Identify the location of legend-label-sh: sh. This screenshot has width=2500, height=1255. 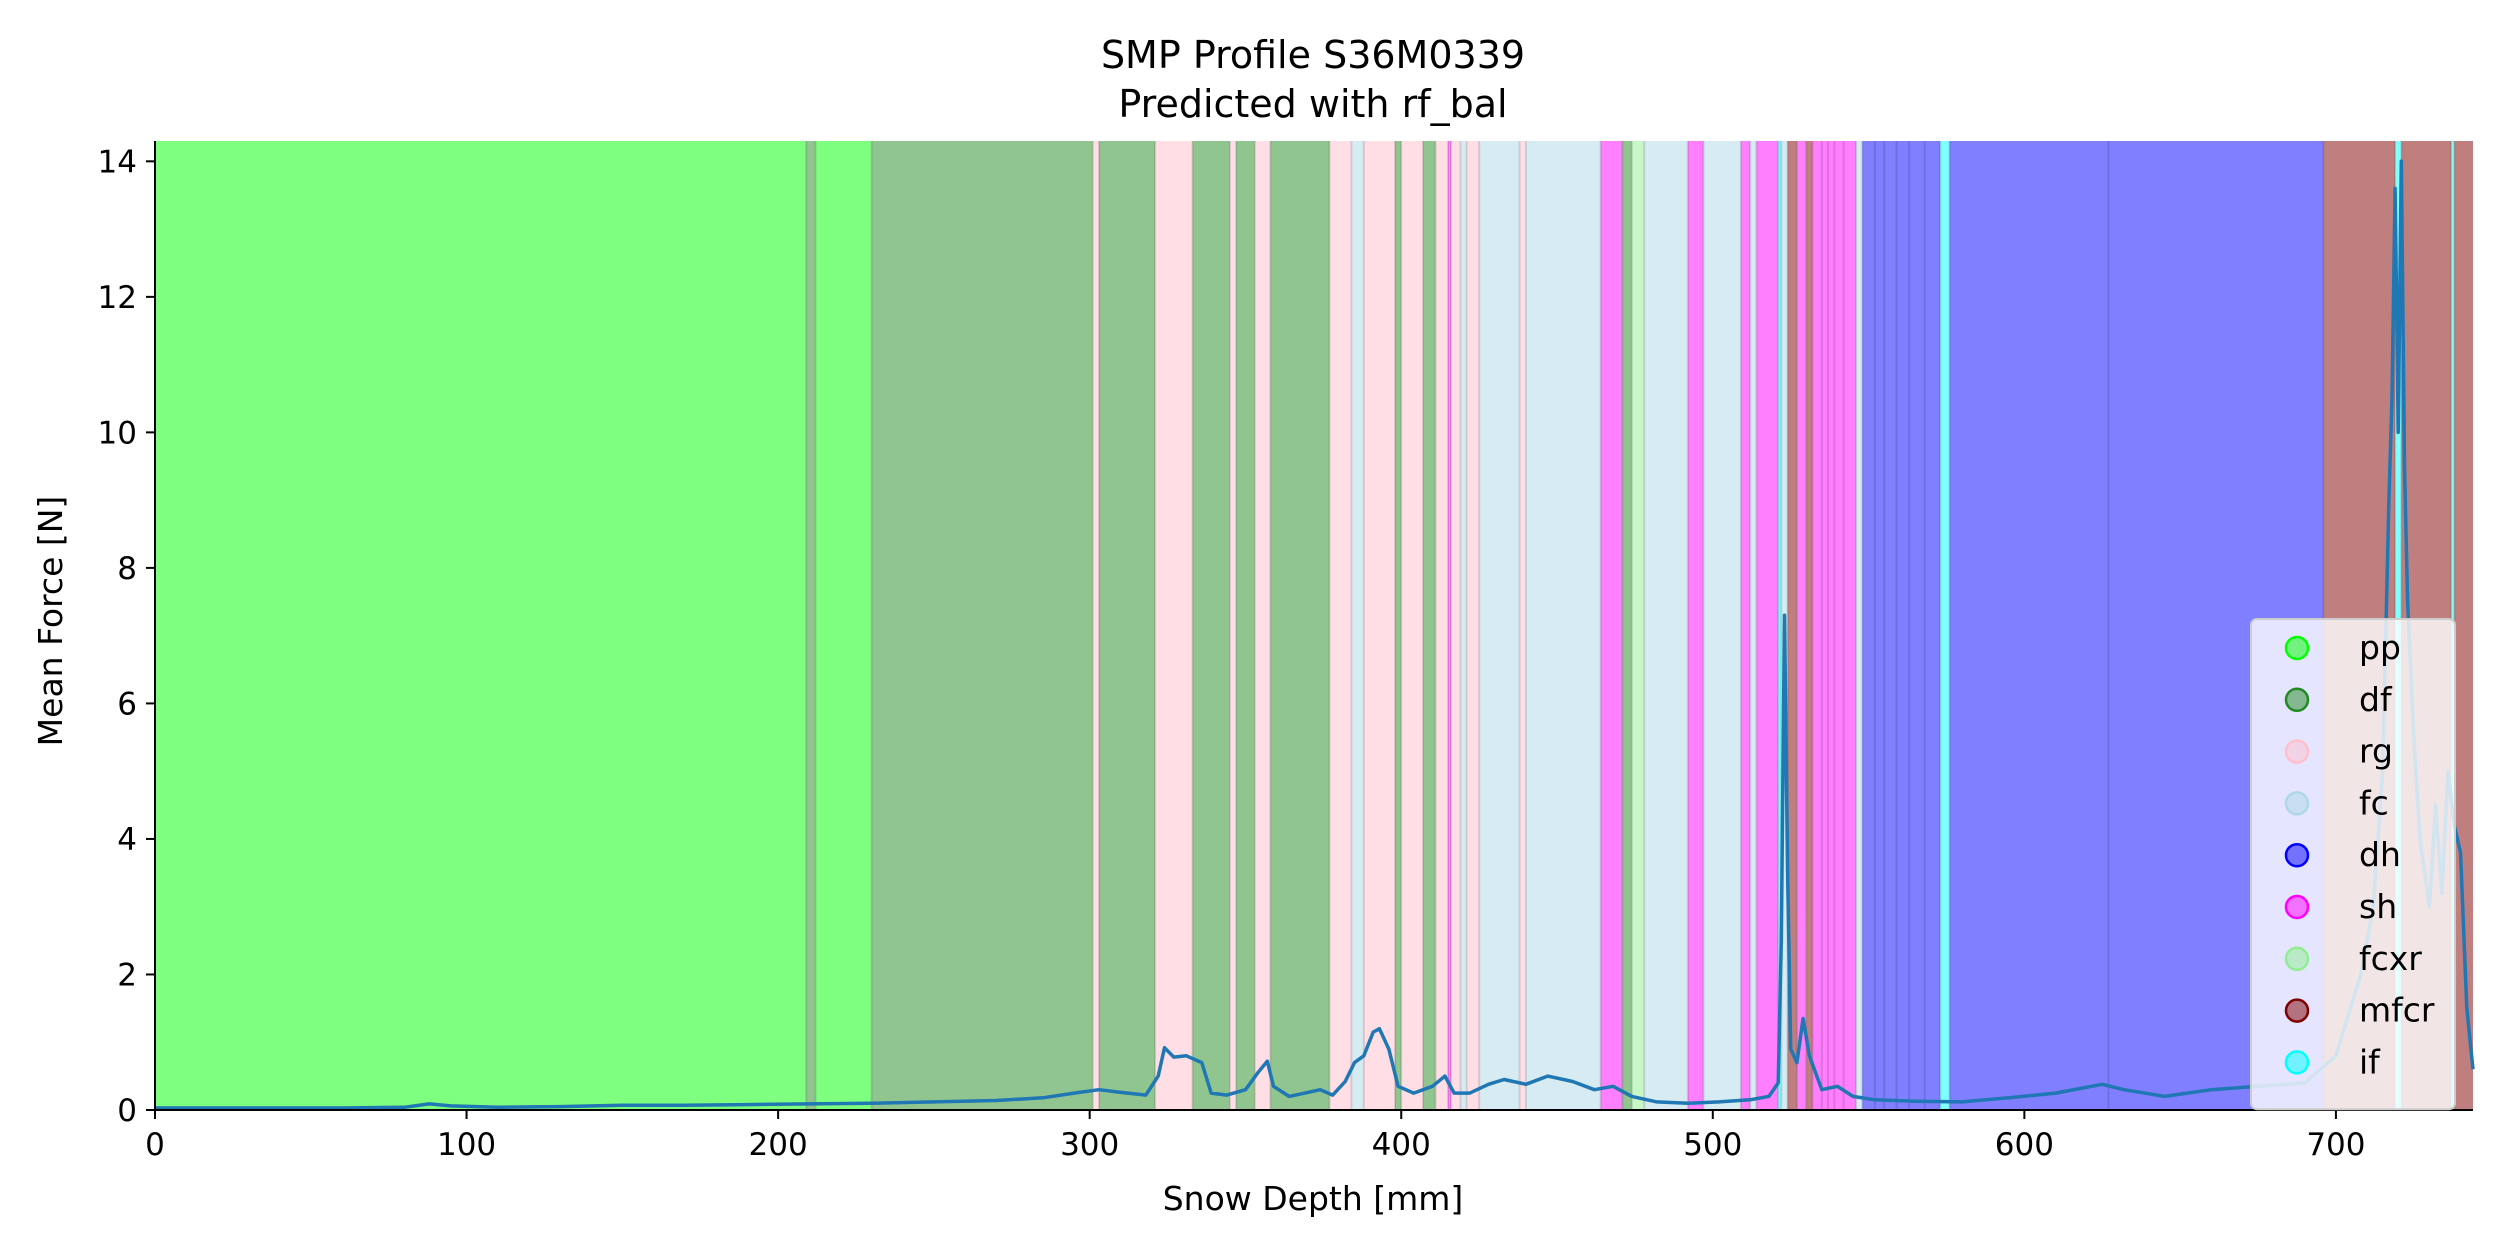
(2378, 906).